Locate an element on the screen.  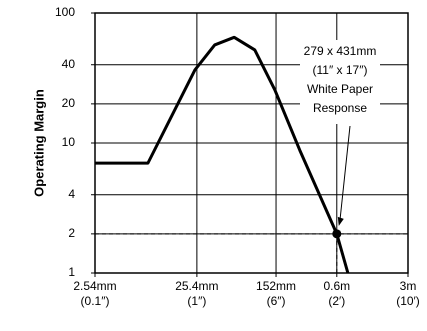
arrow-head is located at coordinates (340, 221).